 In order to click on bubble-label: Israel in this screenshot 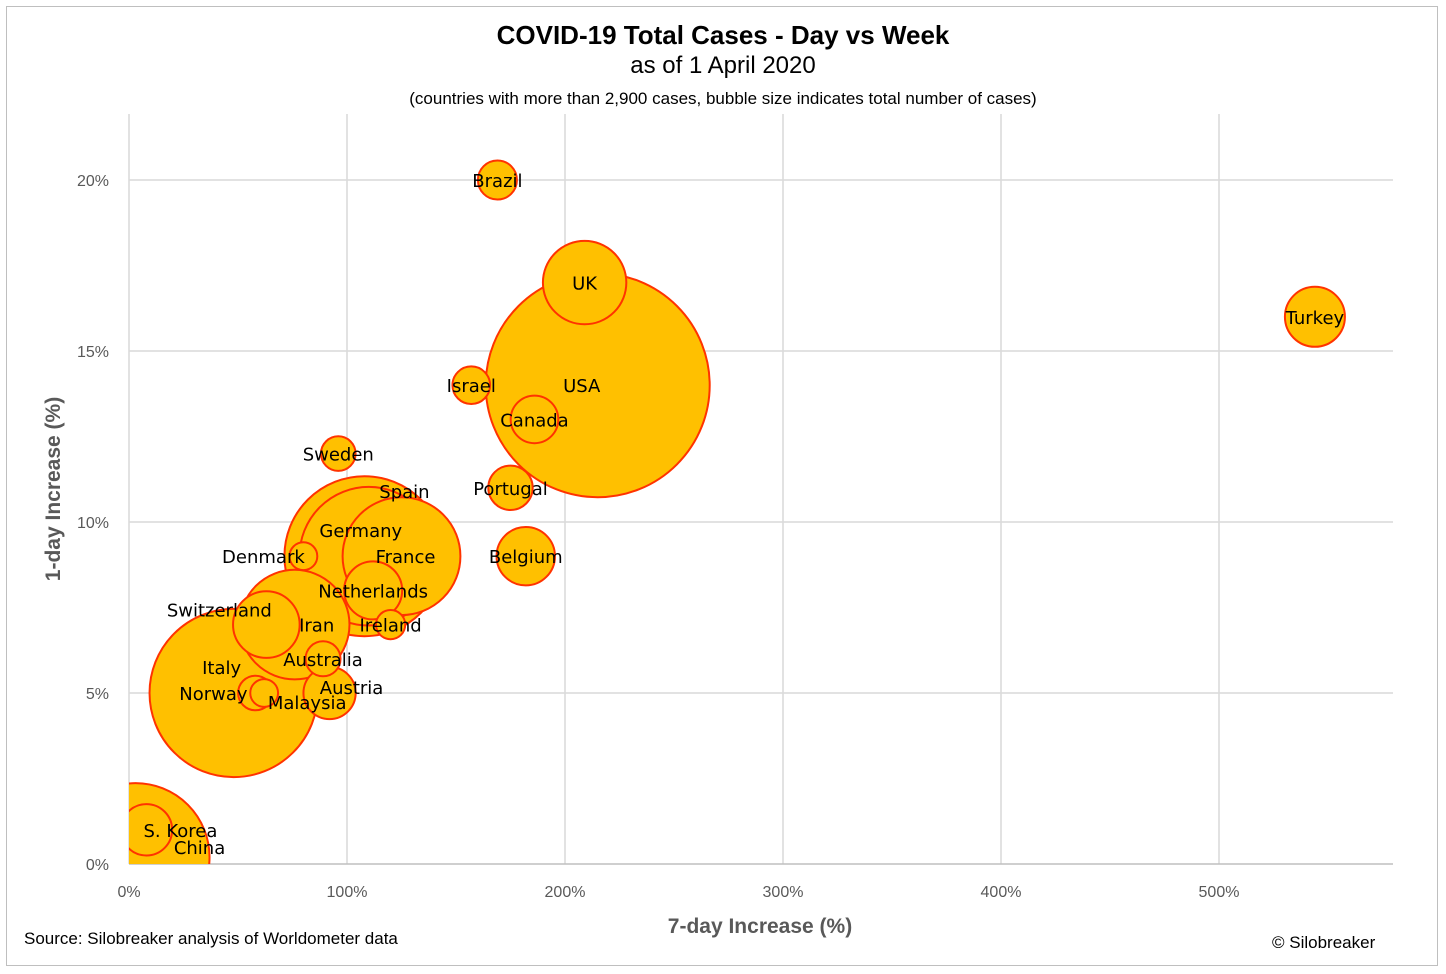, I will do `click(471, 386)`.